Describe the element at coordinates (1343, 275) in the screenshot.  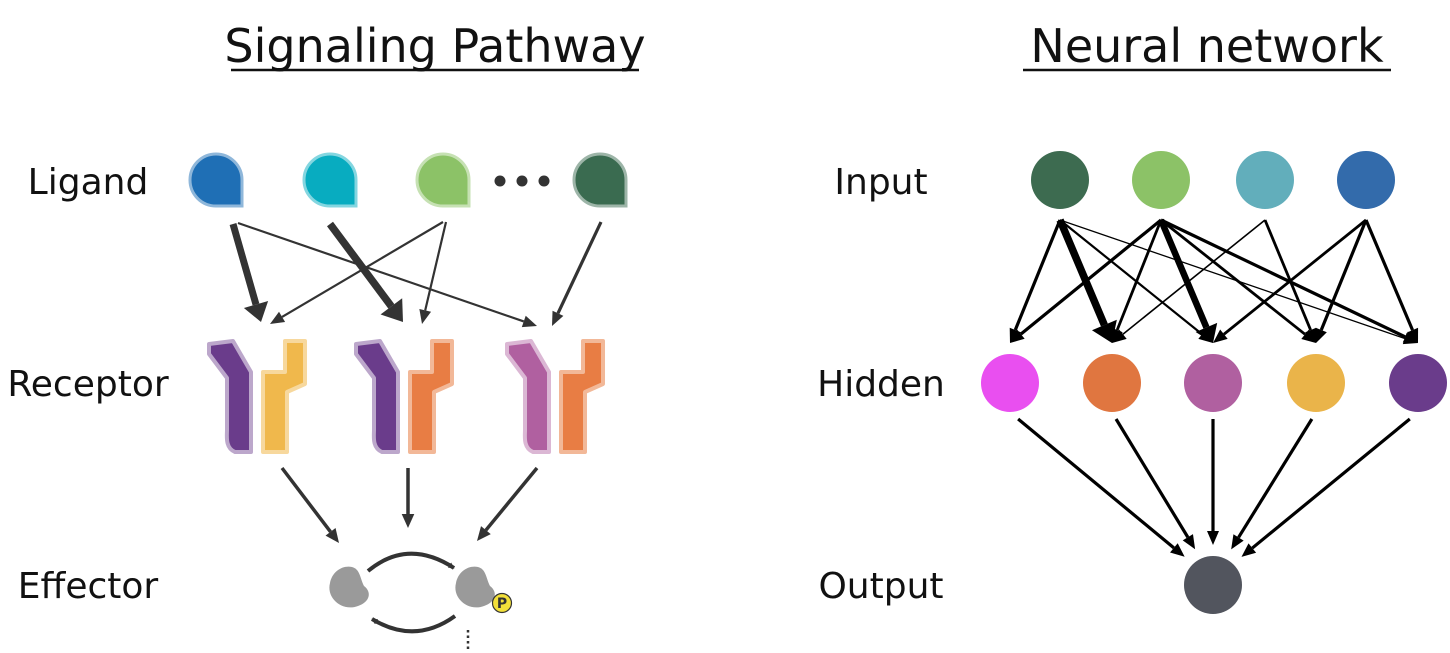
I see `edge-input4-hidden4` at that location.